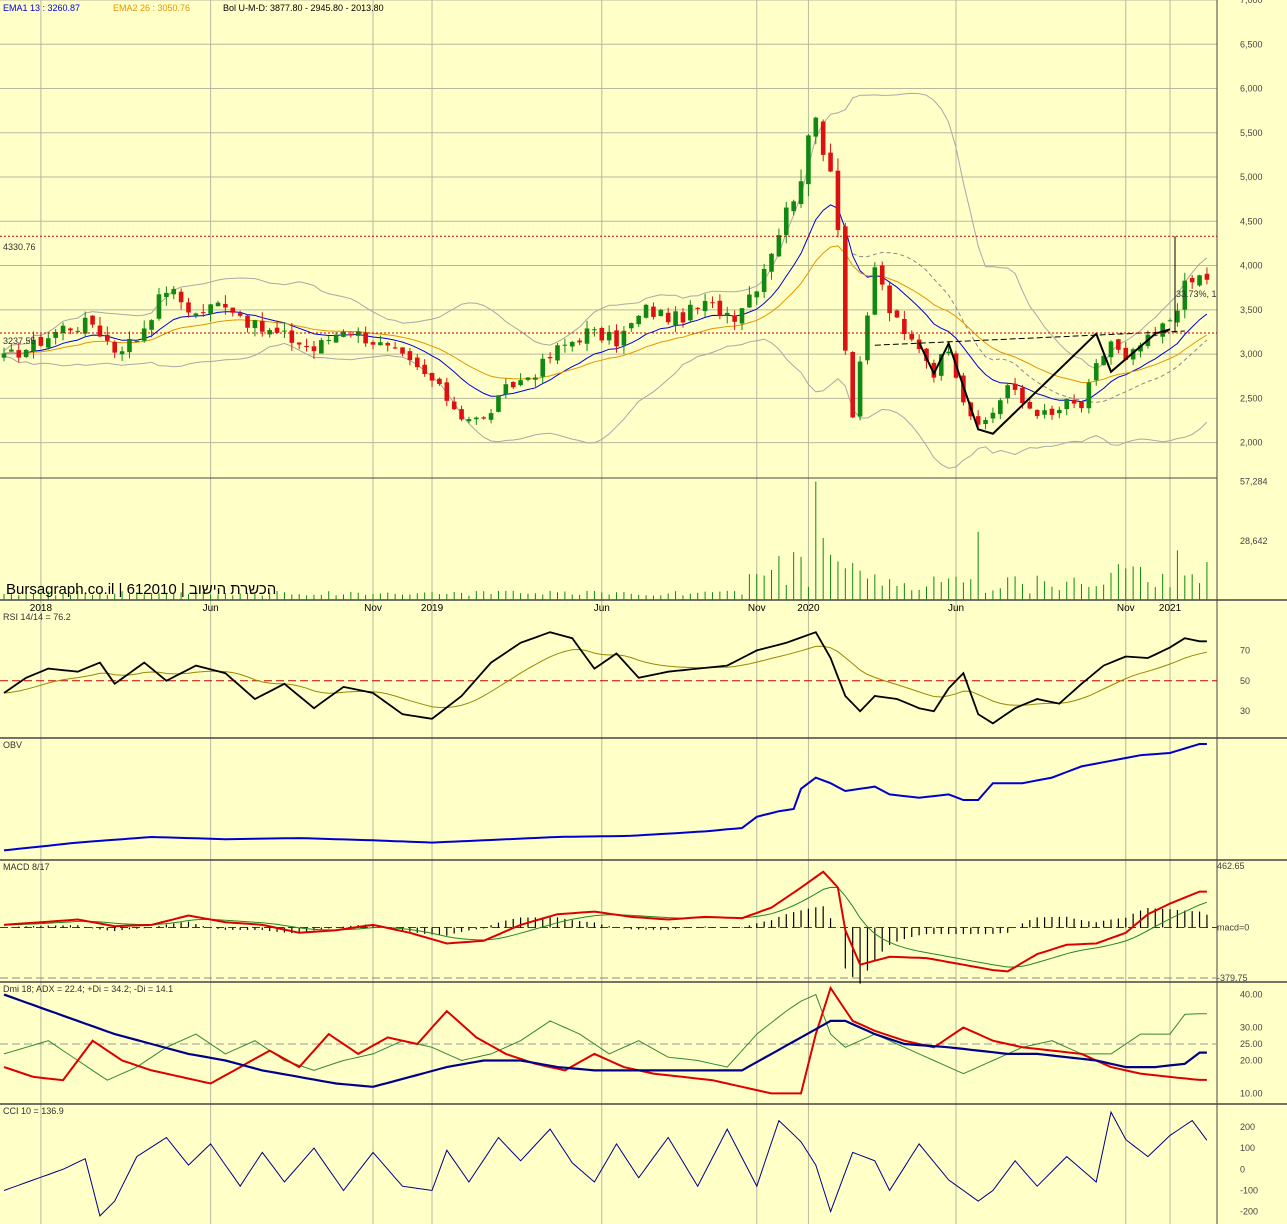 This screenshot has width=1287, height=1224. I want to click on x-axis-month-labels: 2018 Jun Nov 2019 Jun Nov 2020 Jun Nov 2021, so click(606, 608).